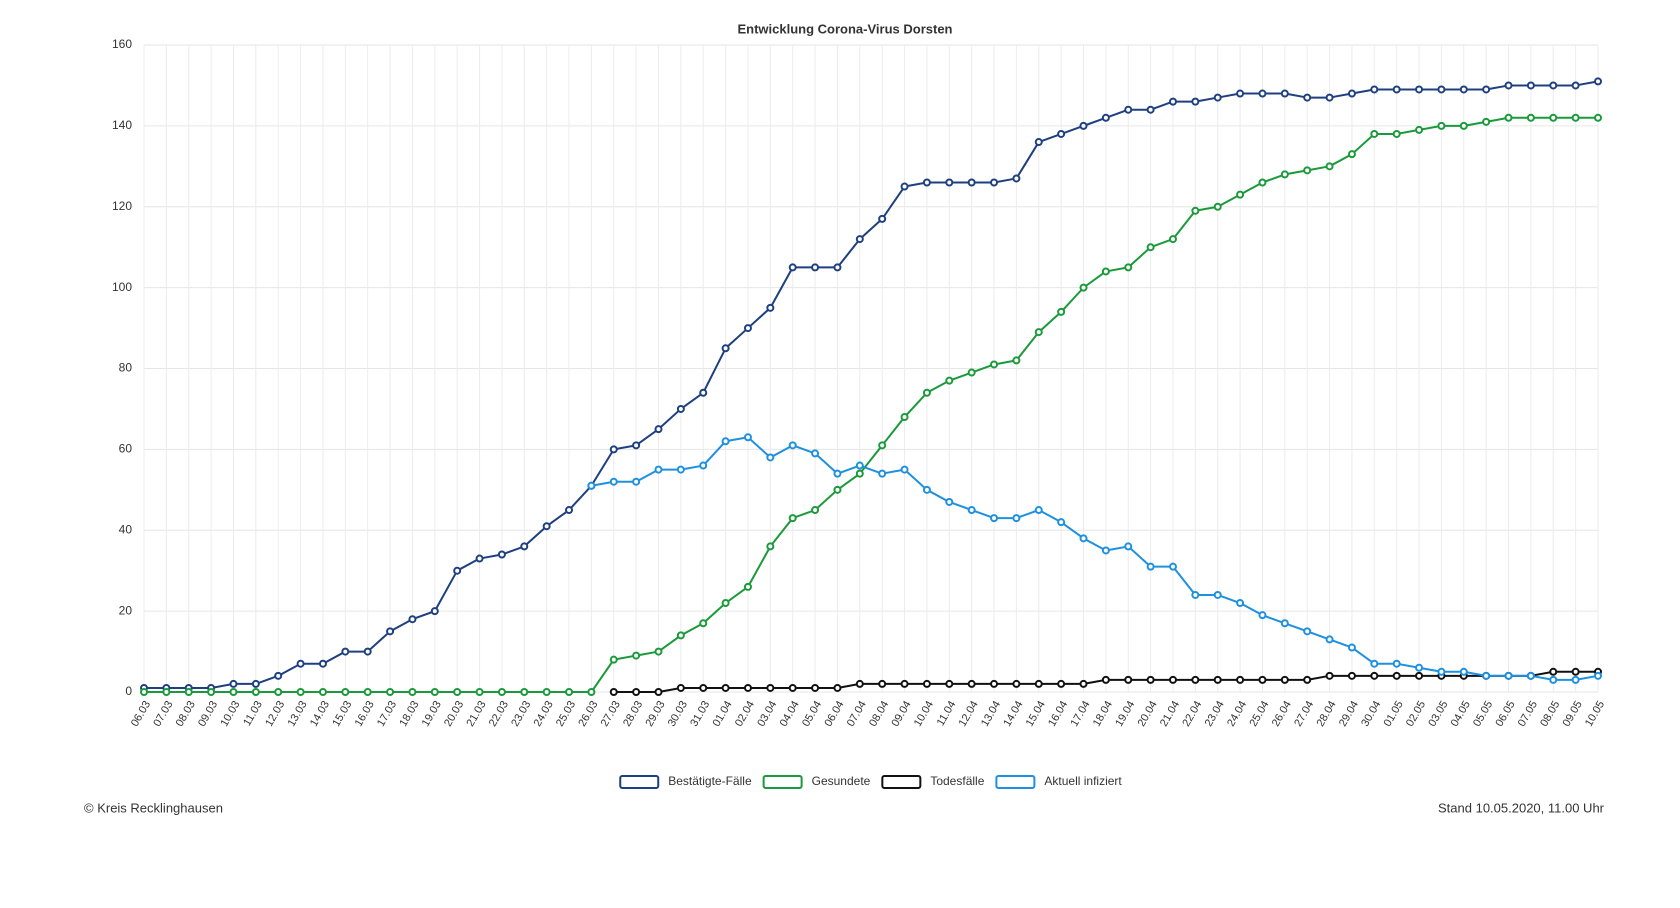 This screenshot has width=1680, height=908. I want to click on x-tick-label: 07.03, so click(163, 714).